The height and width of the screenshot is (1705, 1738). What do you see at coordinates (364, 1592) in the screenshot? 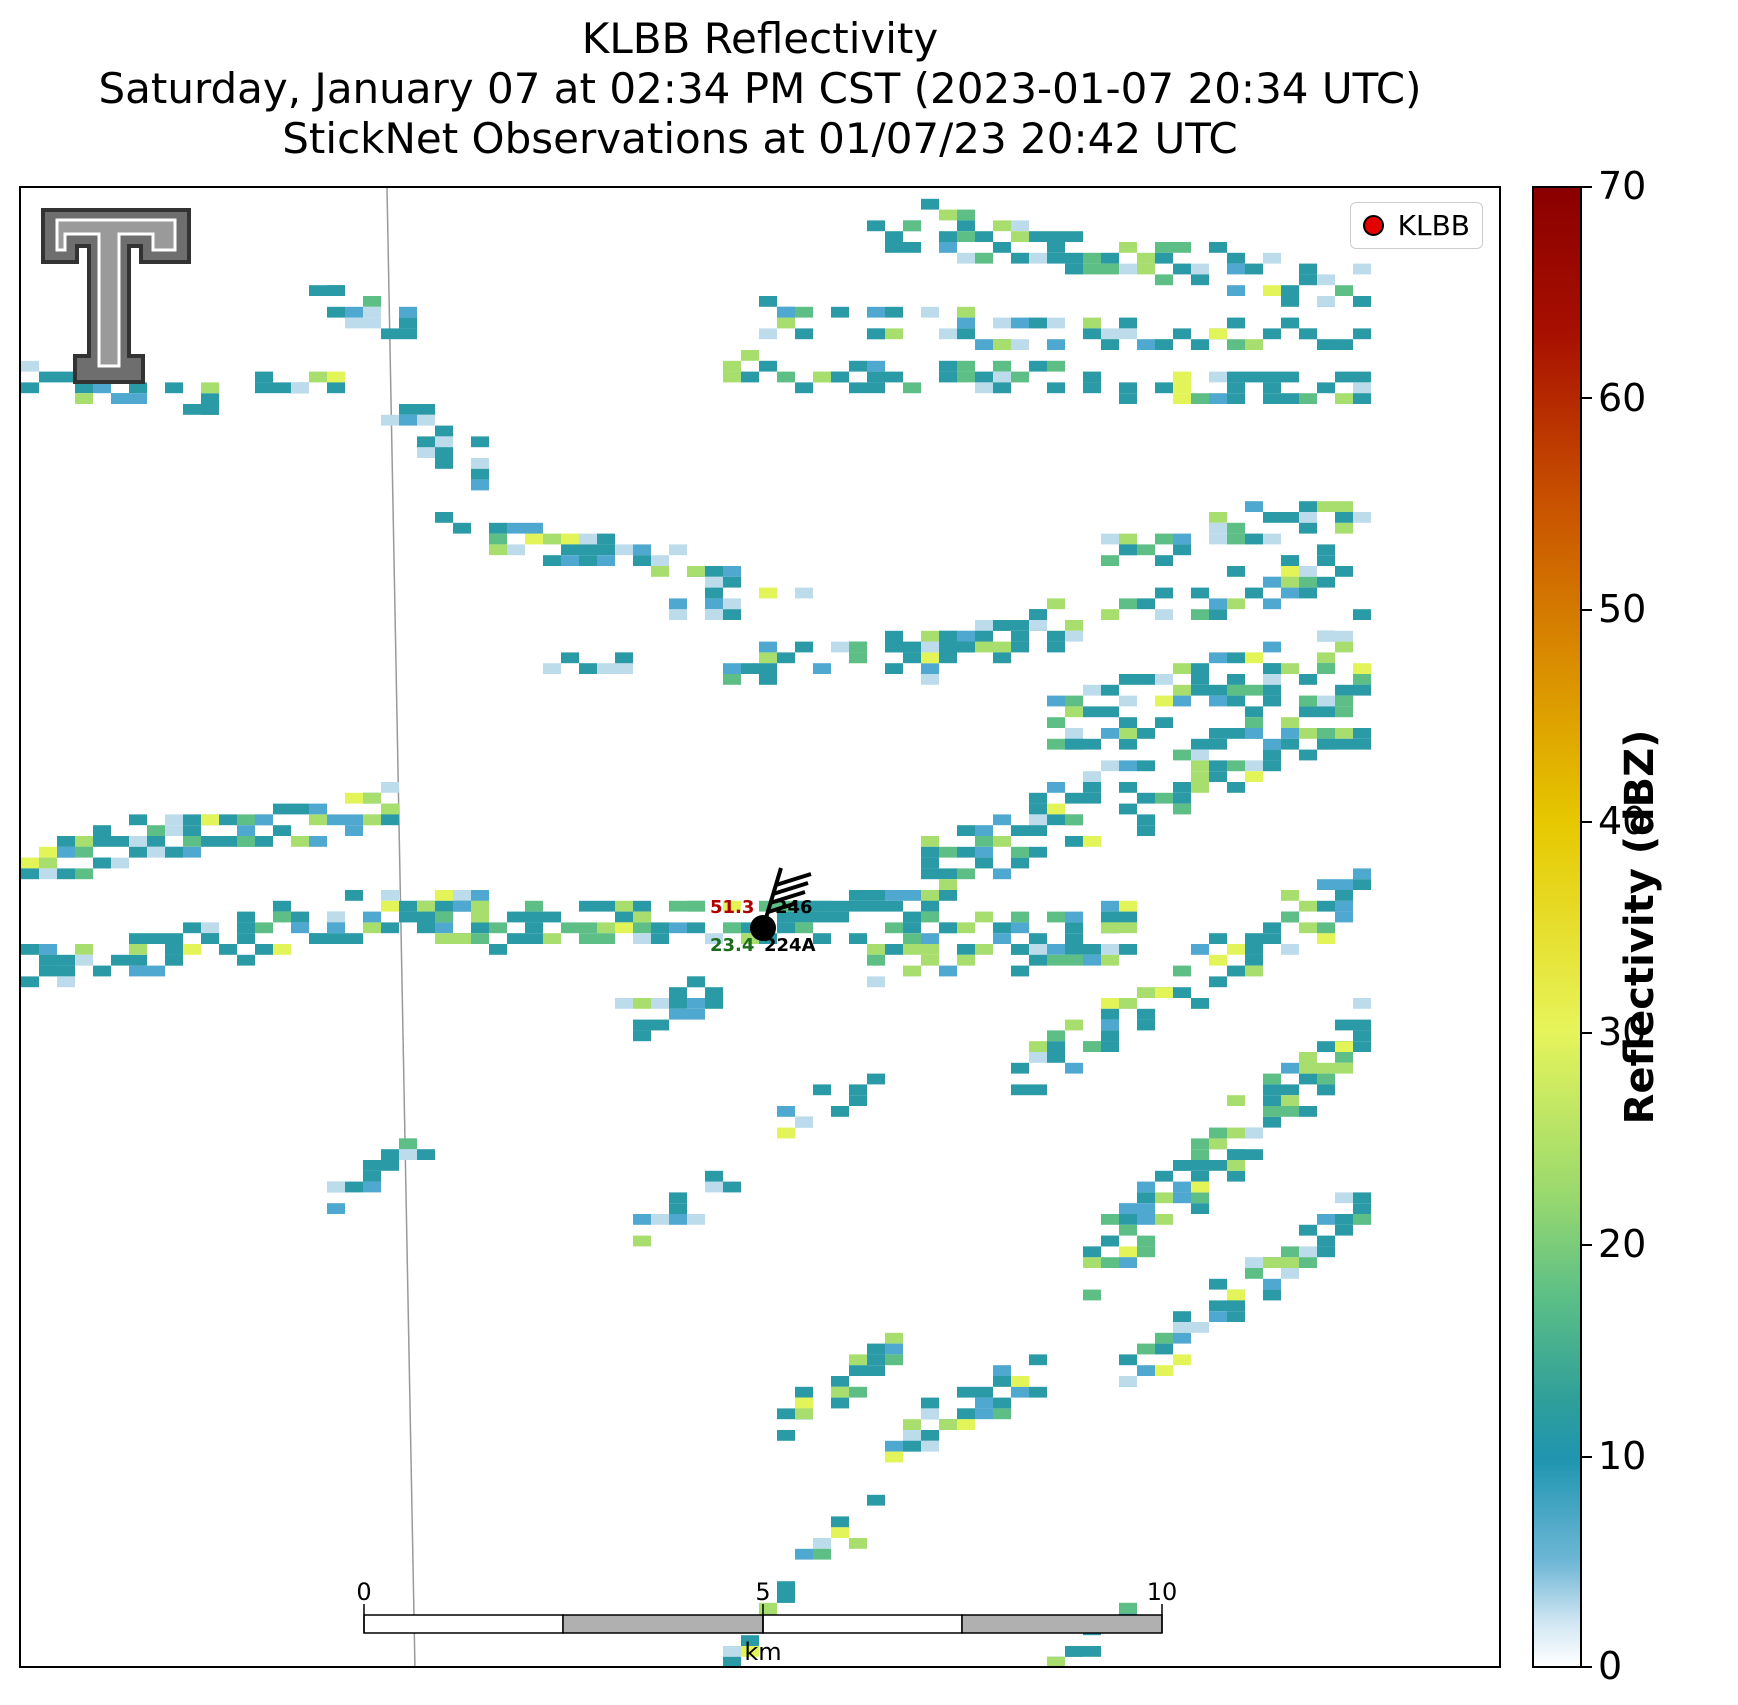
I see `scalebar-tick-label: 0` at bounding box center [364, 1592].